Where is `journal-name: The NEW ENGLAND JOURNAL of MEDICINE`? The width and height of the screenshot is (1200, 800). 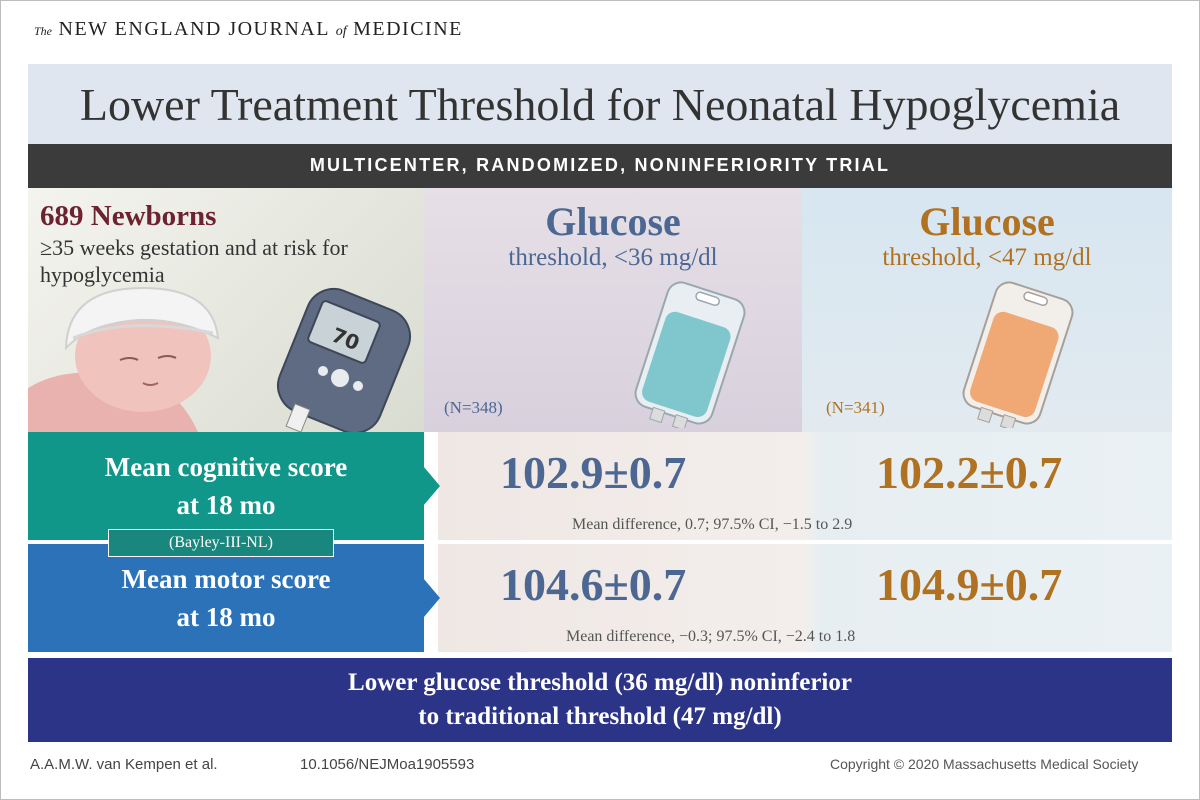
journal-name: The NEW ENGLAND JOURNAL of MEDICINE is located at coordinates (248, 29).